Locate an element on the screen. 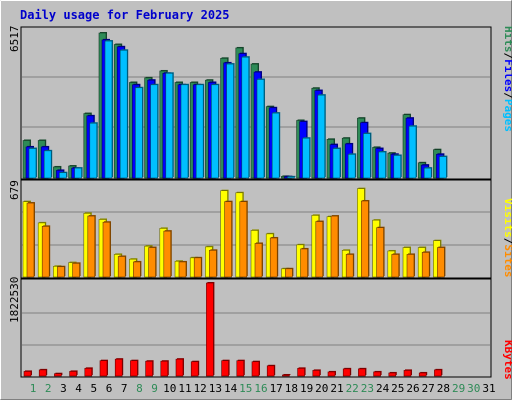 This screenshot has width=512, height=405. traffic-legend: Hits/Files/Pages is located at coordinates (507, 79).